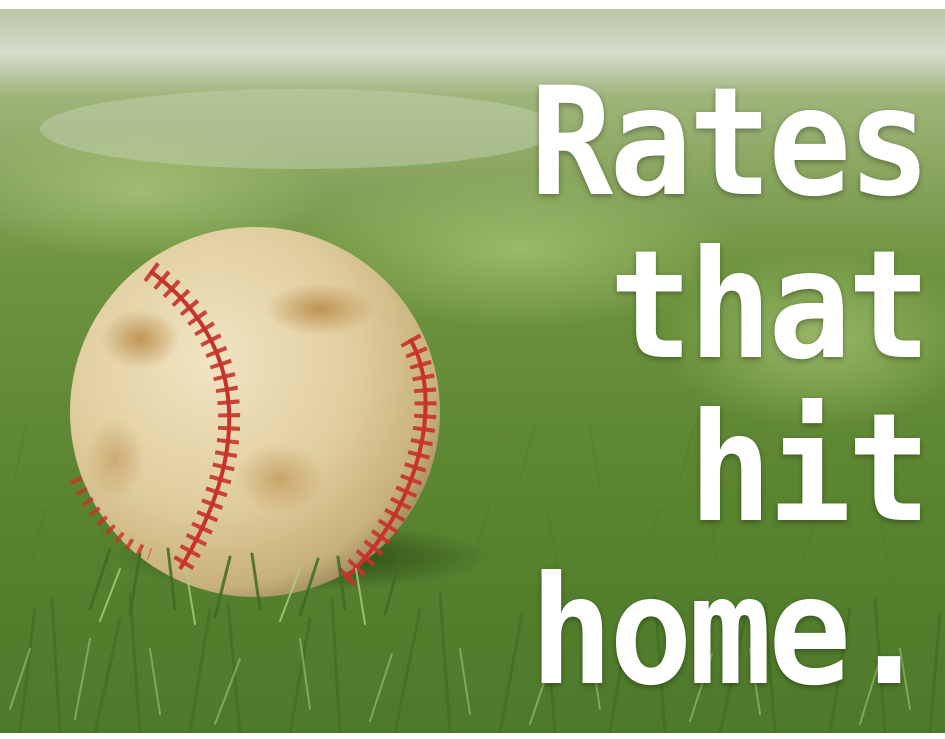  Describe the element at coordinates (809, 469) in the screenshot. I see `headline-line-3: hit` at that location.